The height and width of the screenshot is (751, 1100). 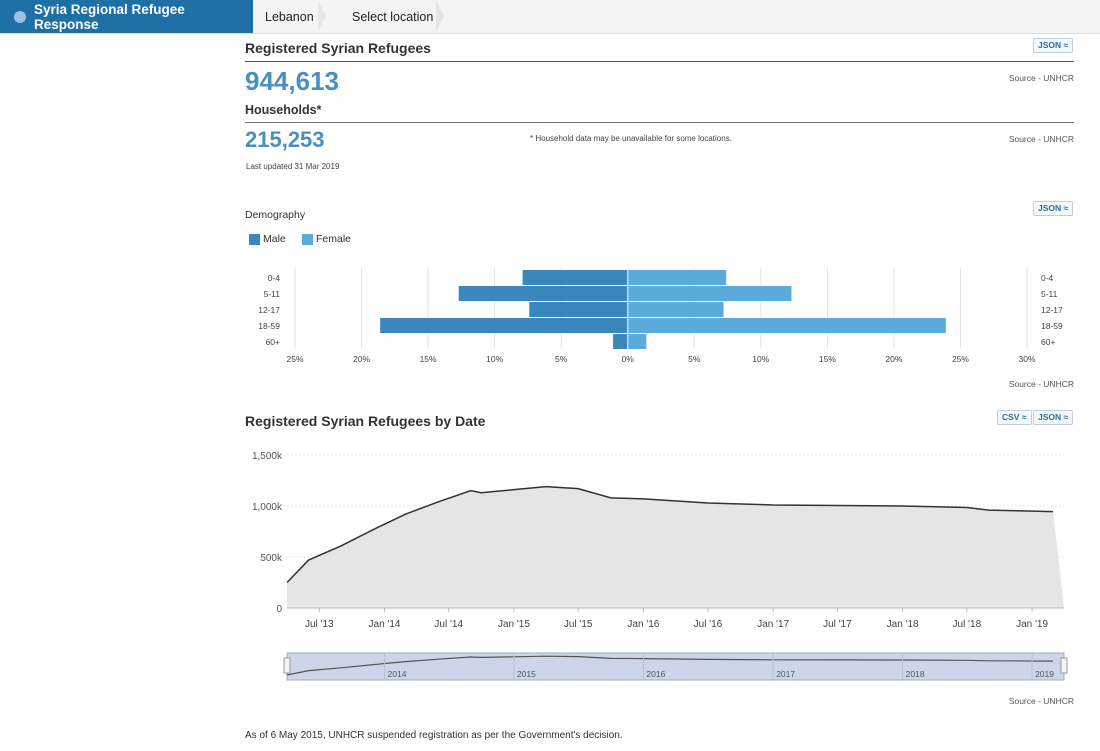 What do you see at coordinates (269, 326) in the screenshot?
I see `category-label-left: 18-59` at bounding box center [269, 326].